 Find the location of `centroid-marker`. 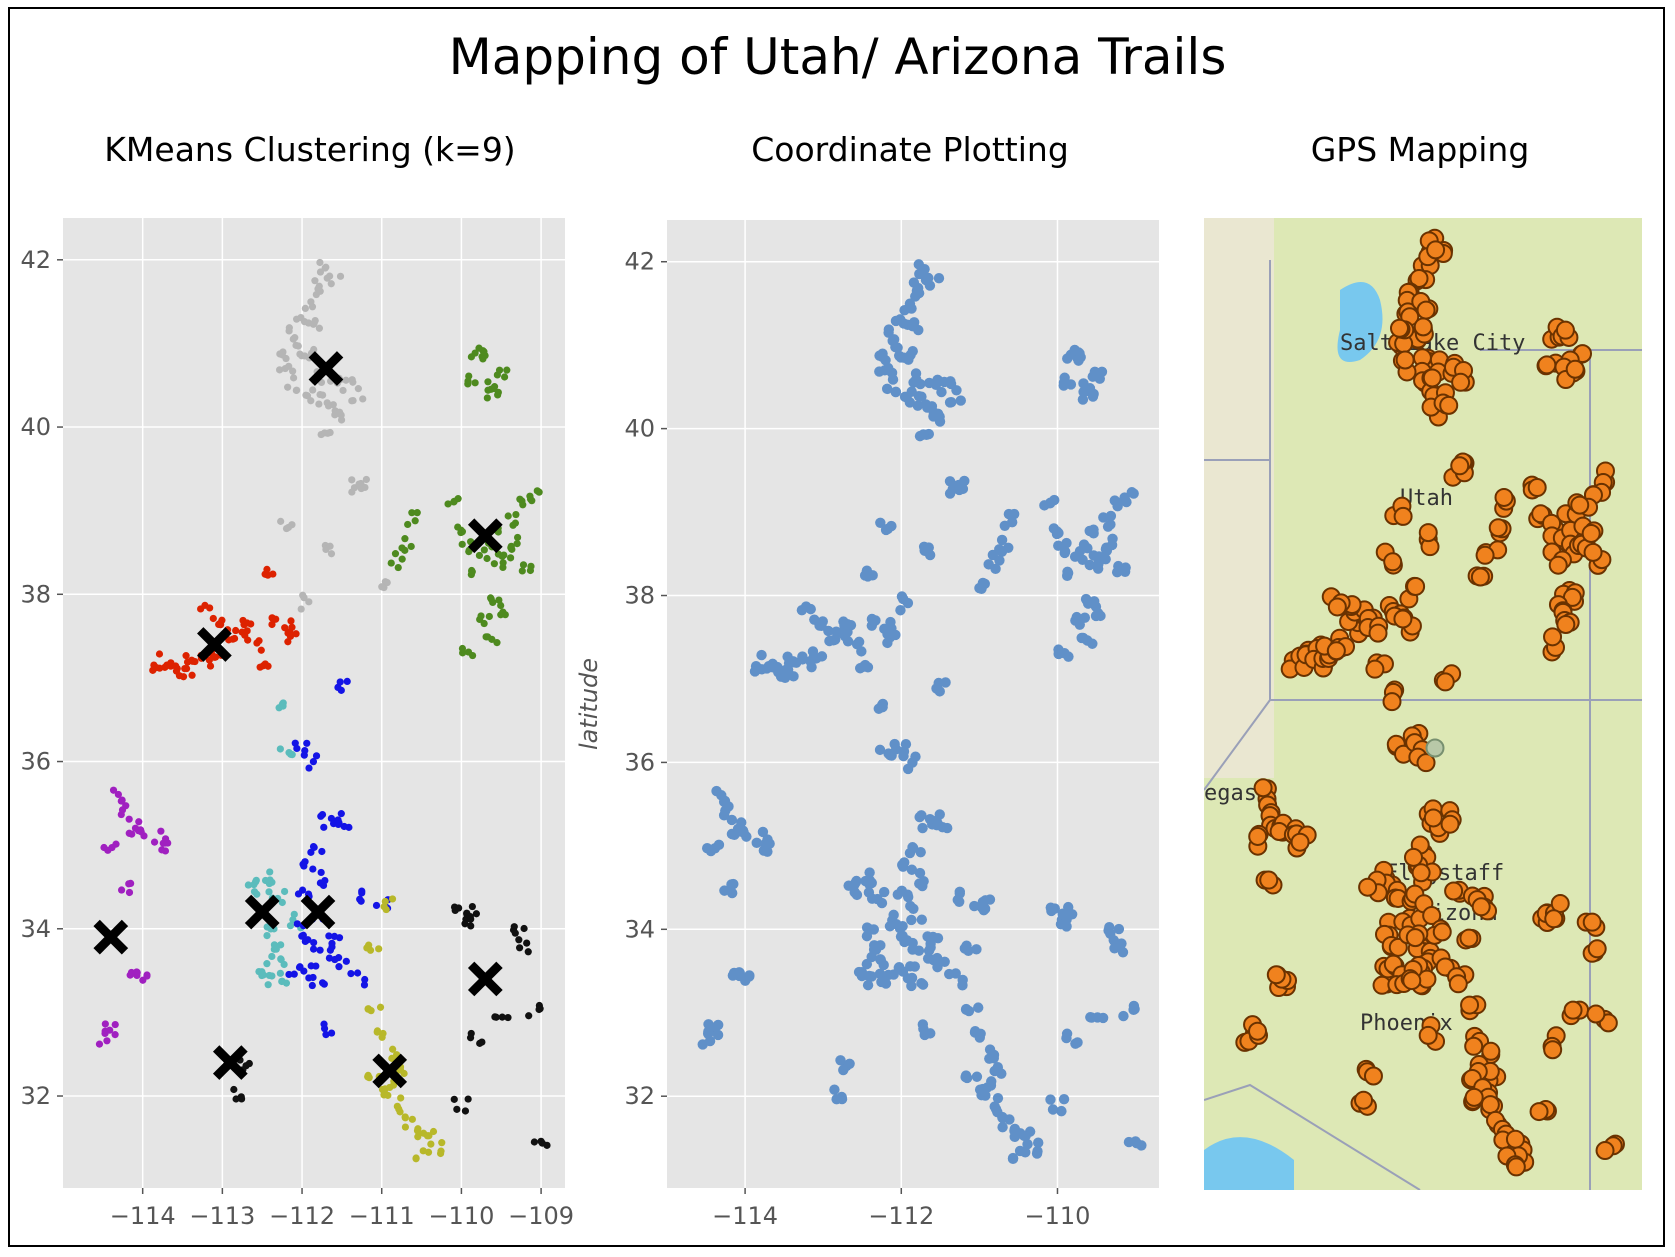

centroid-marker is located at coordinates (214, 644).